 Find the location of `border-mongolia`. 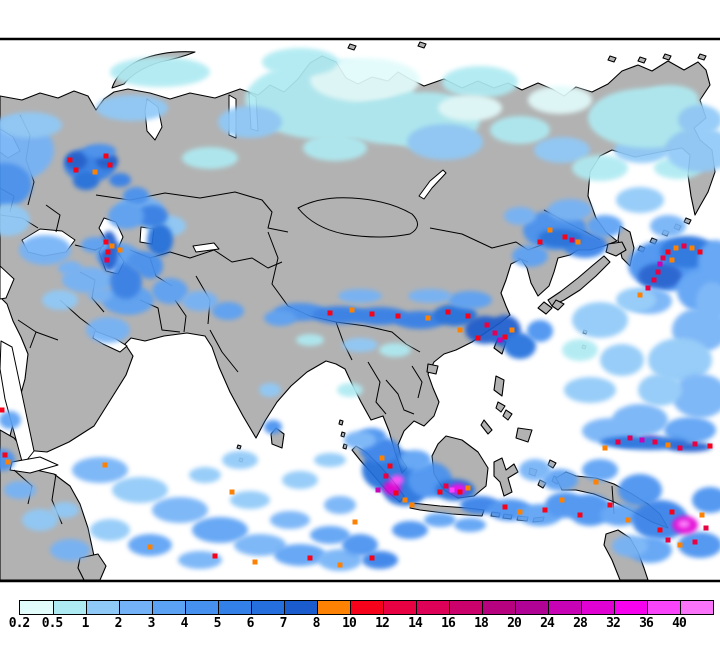

border-mongolia is located at coordinates (357, 217).